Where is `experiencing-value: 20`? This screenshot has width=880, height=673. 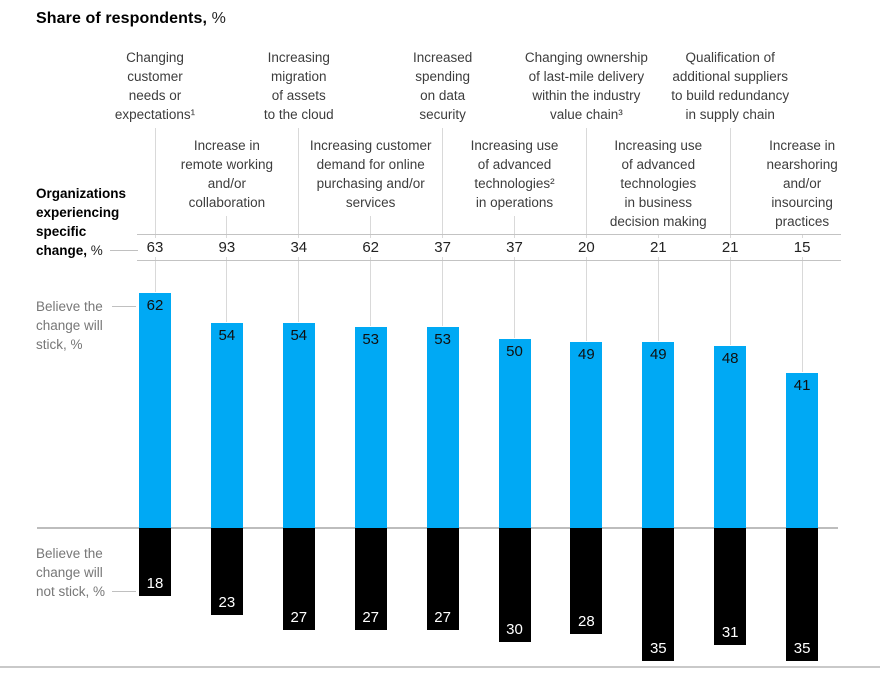 experiencing-value: 20 is located at coordinates (586, 247).